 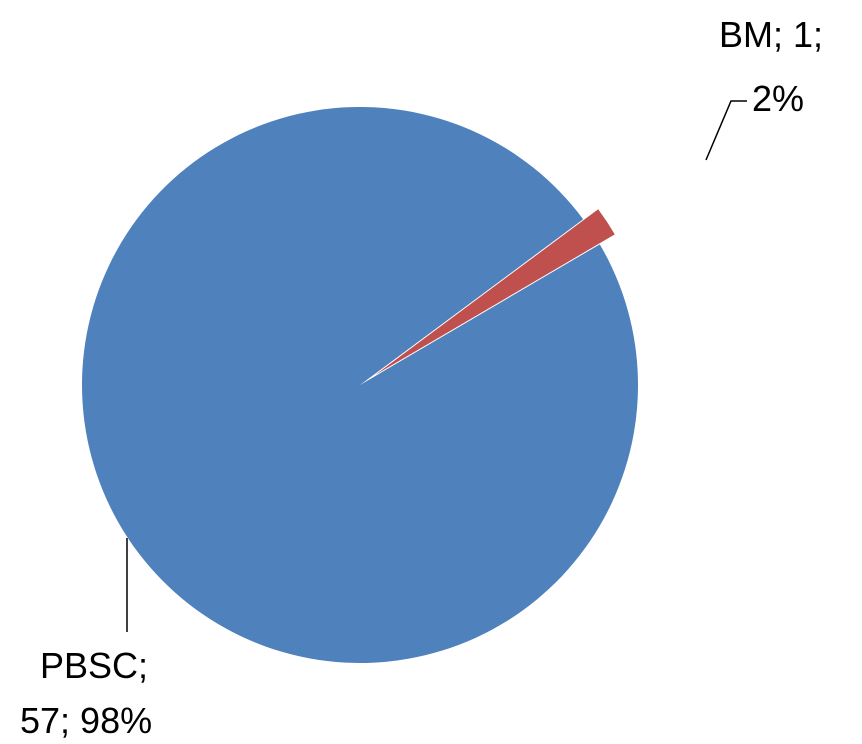 I want to click on bm-label-line-1: BM; 1;, so click(x=771, y=34).